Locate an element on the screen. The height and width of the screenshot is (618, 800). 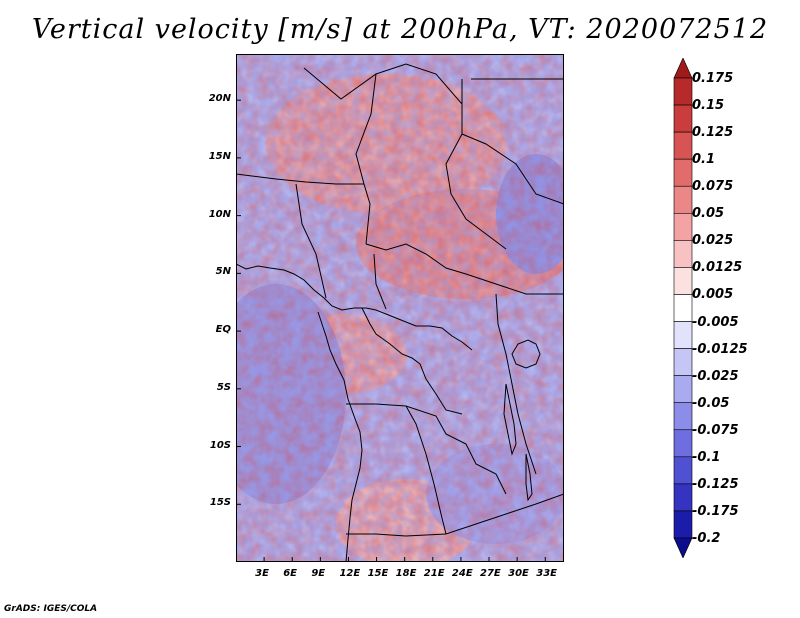
northern-border is located at coordinates (405, 156).